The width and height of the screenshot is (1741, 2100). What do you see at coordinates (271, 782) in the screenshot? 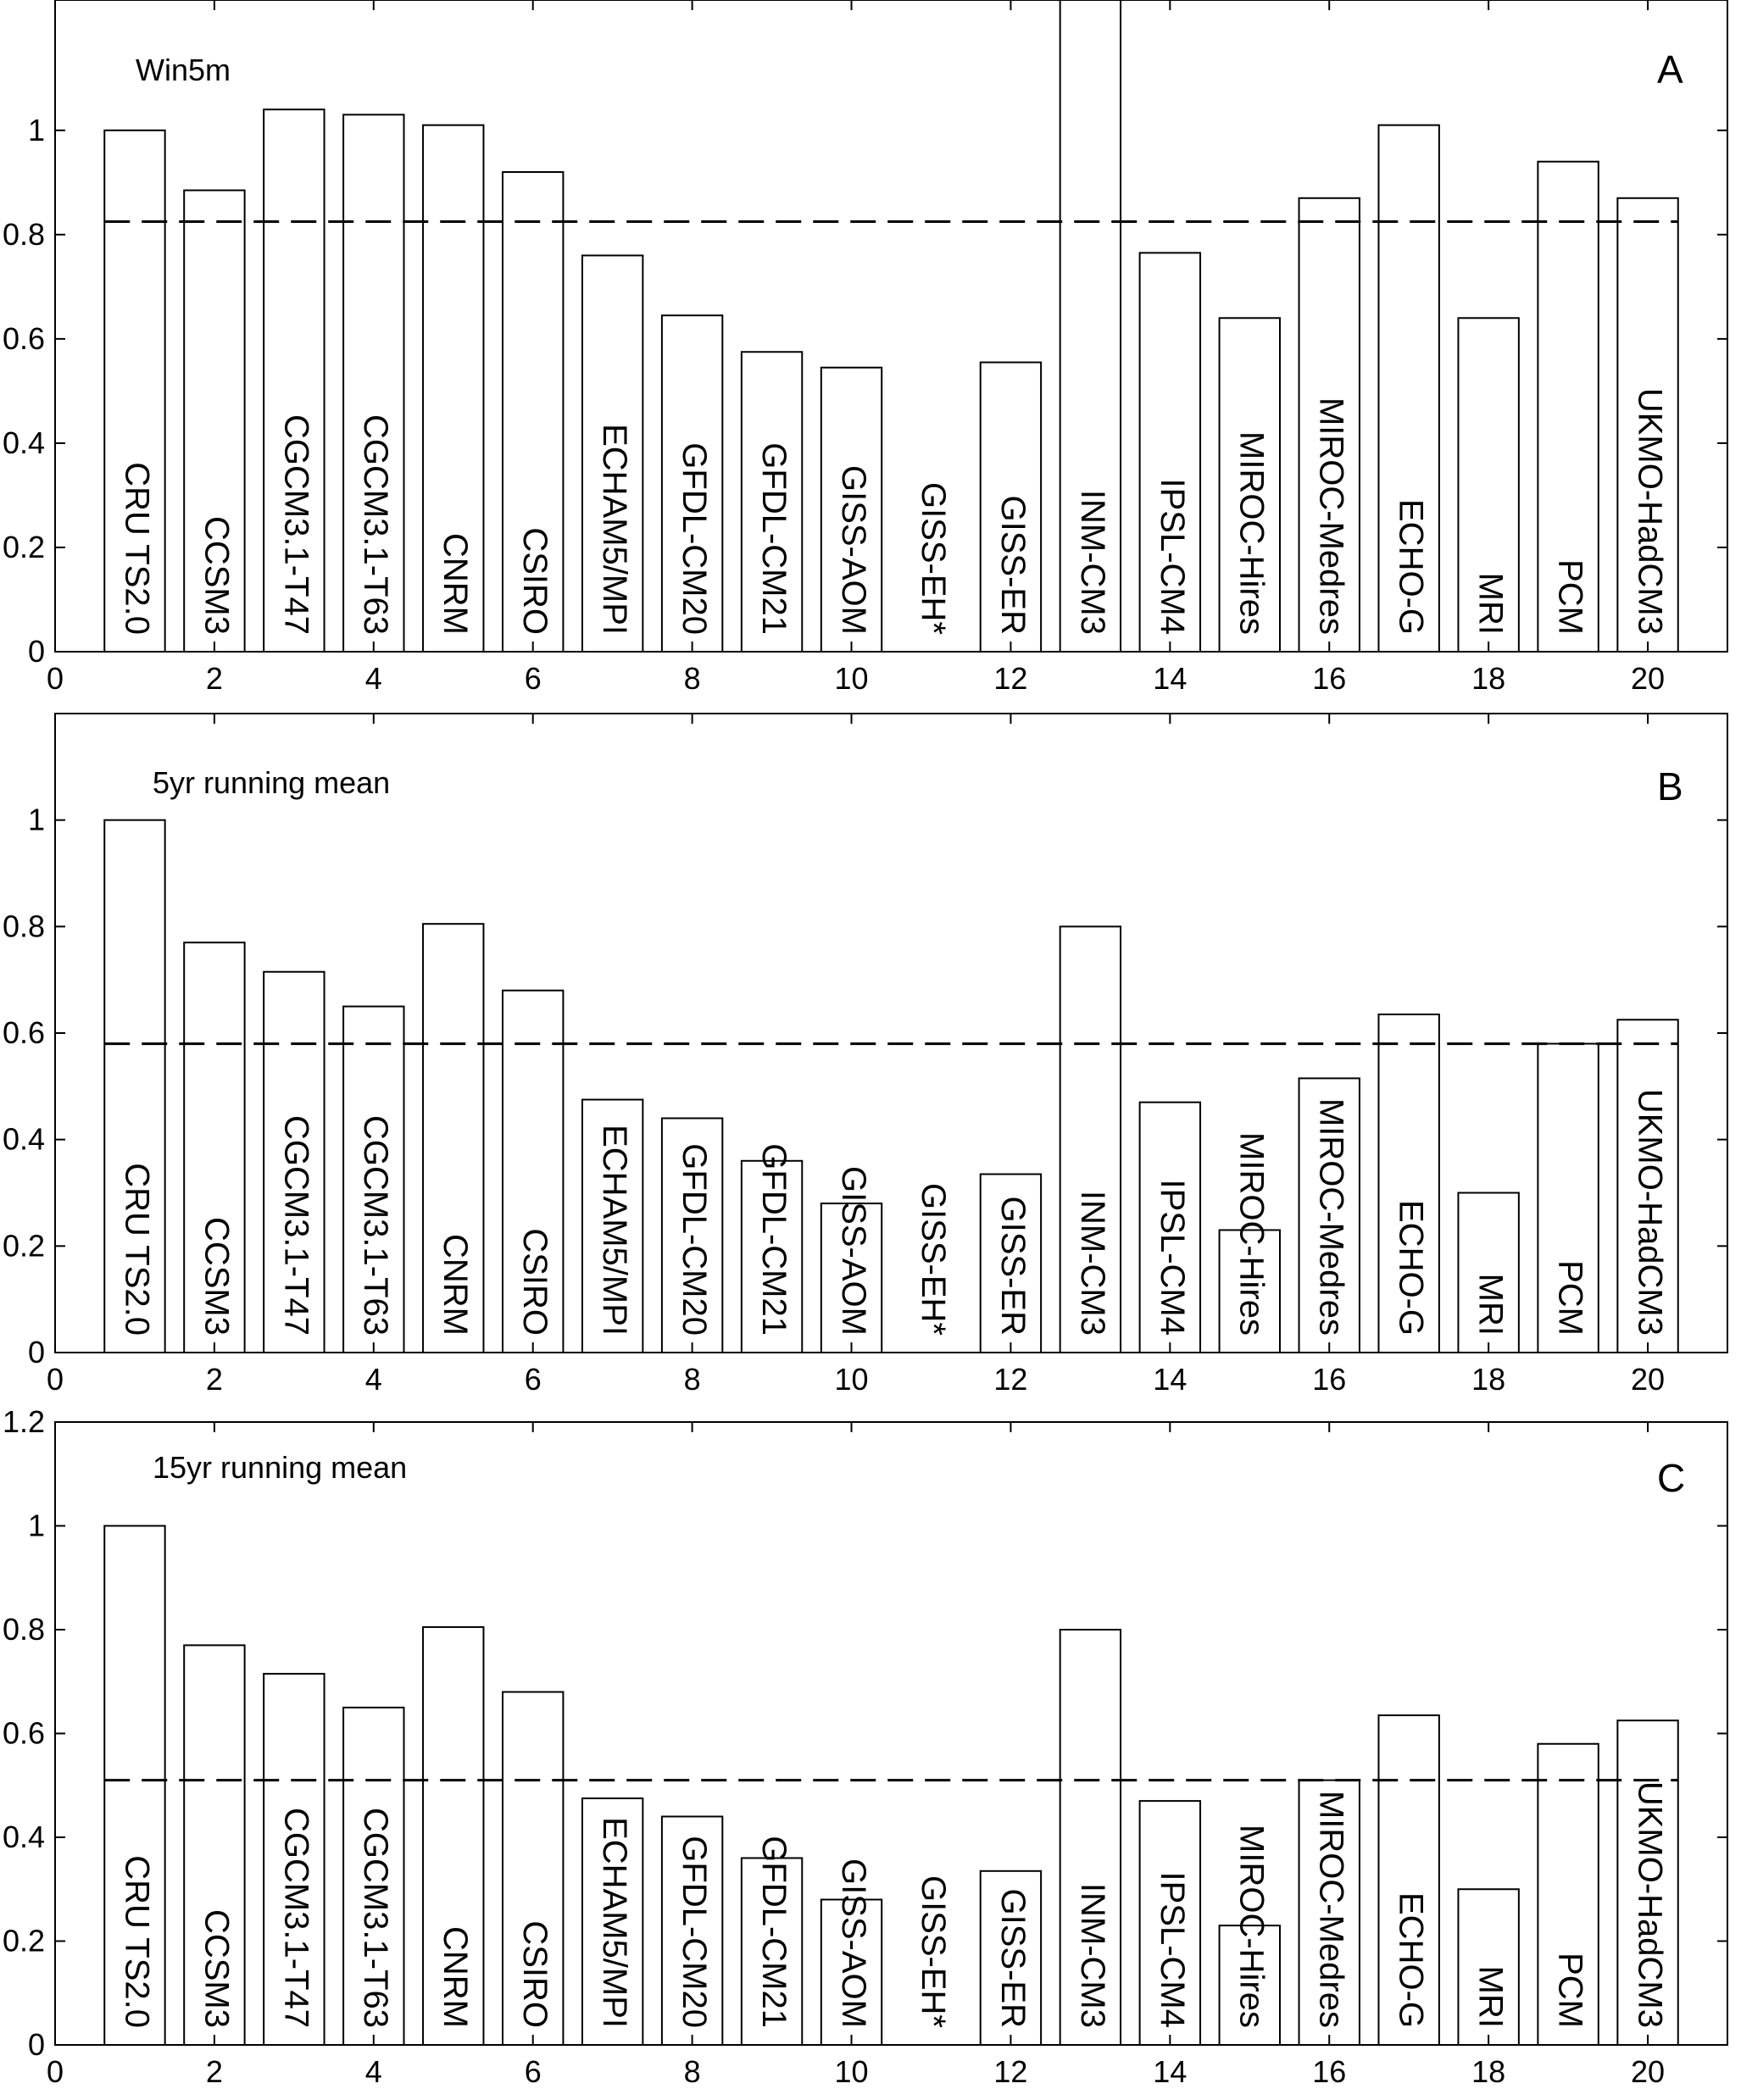
I see `panel-title: 5yr running mean` at bounding box center [271, 782].